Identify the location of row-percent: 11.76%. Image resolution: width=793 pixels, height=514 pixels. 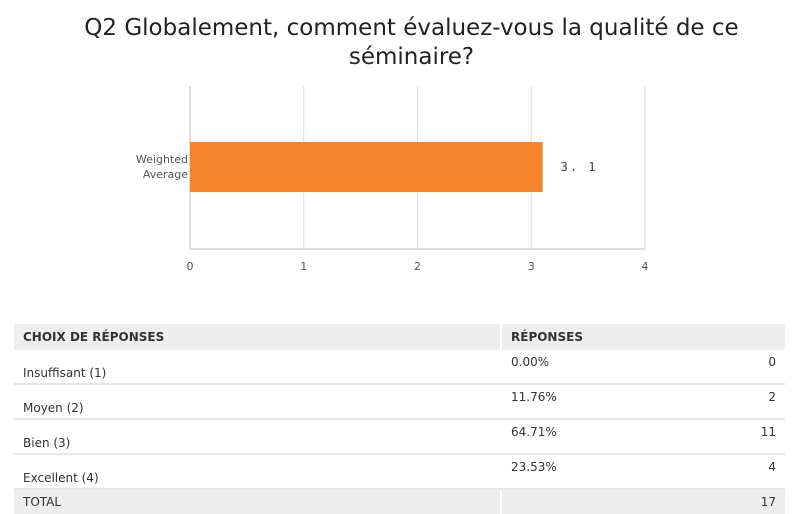
(534, 397).